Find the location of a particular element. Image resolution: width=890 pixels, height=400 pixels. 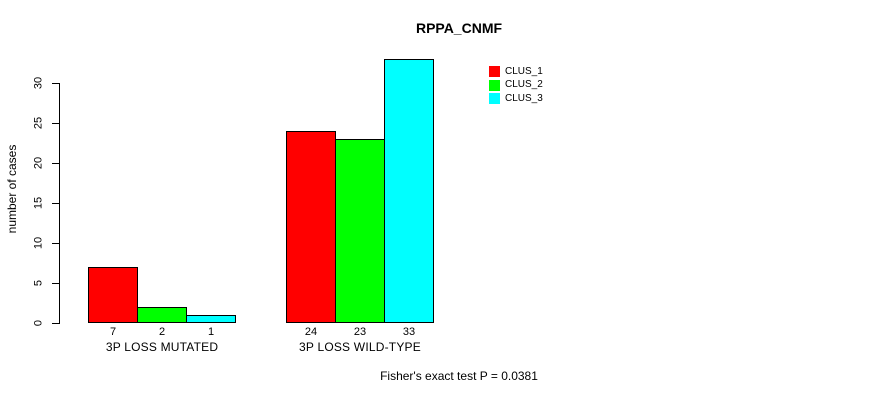

stat-annotation: Fisher's exact test P = 0.0381 is located at coordinates (459, 376).